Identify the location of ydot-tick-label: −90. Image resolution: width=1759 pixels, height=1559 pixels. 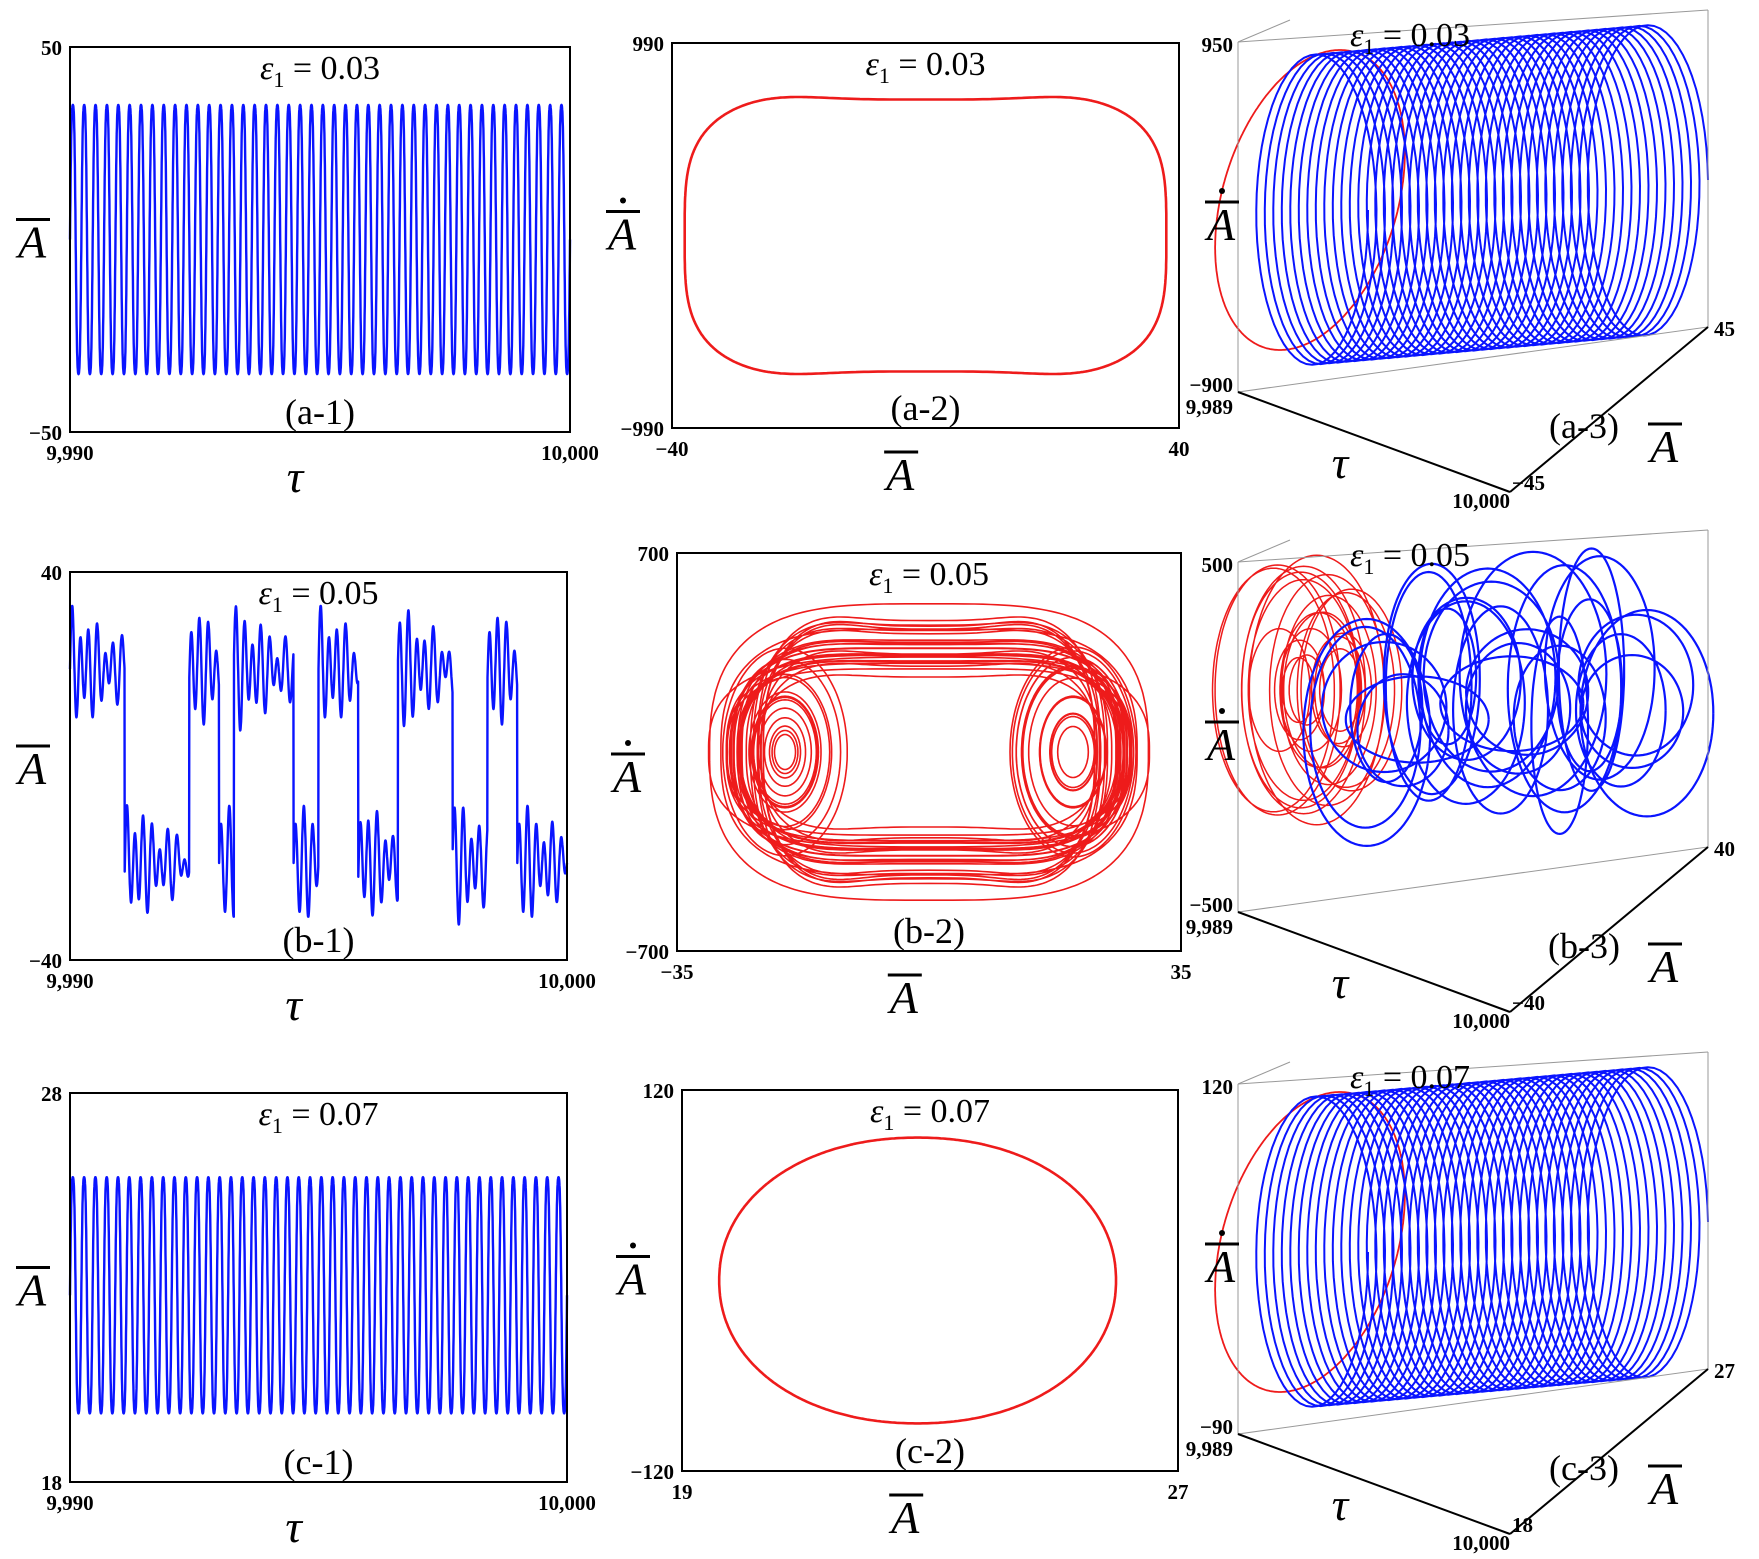
(1216, 1427).